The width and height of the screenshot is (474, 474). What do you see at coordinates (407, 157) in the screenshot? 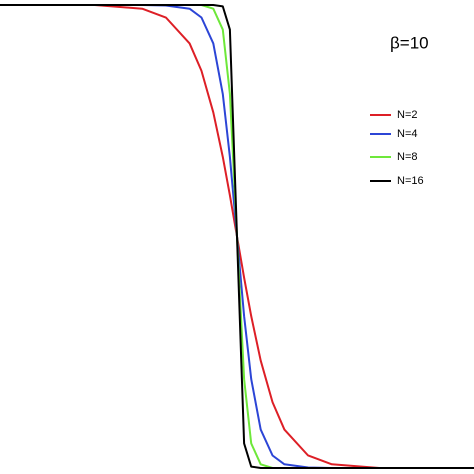
I see `legend-label: N=8` at bounding box center [407, 157].